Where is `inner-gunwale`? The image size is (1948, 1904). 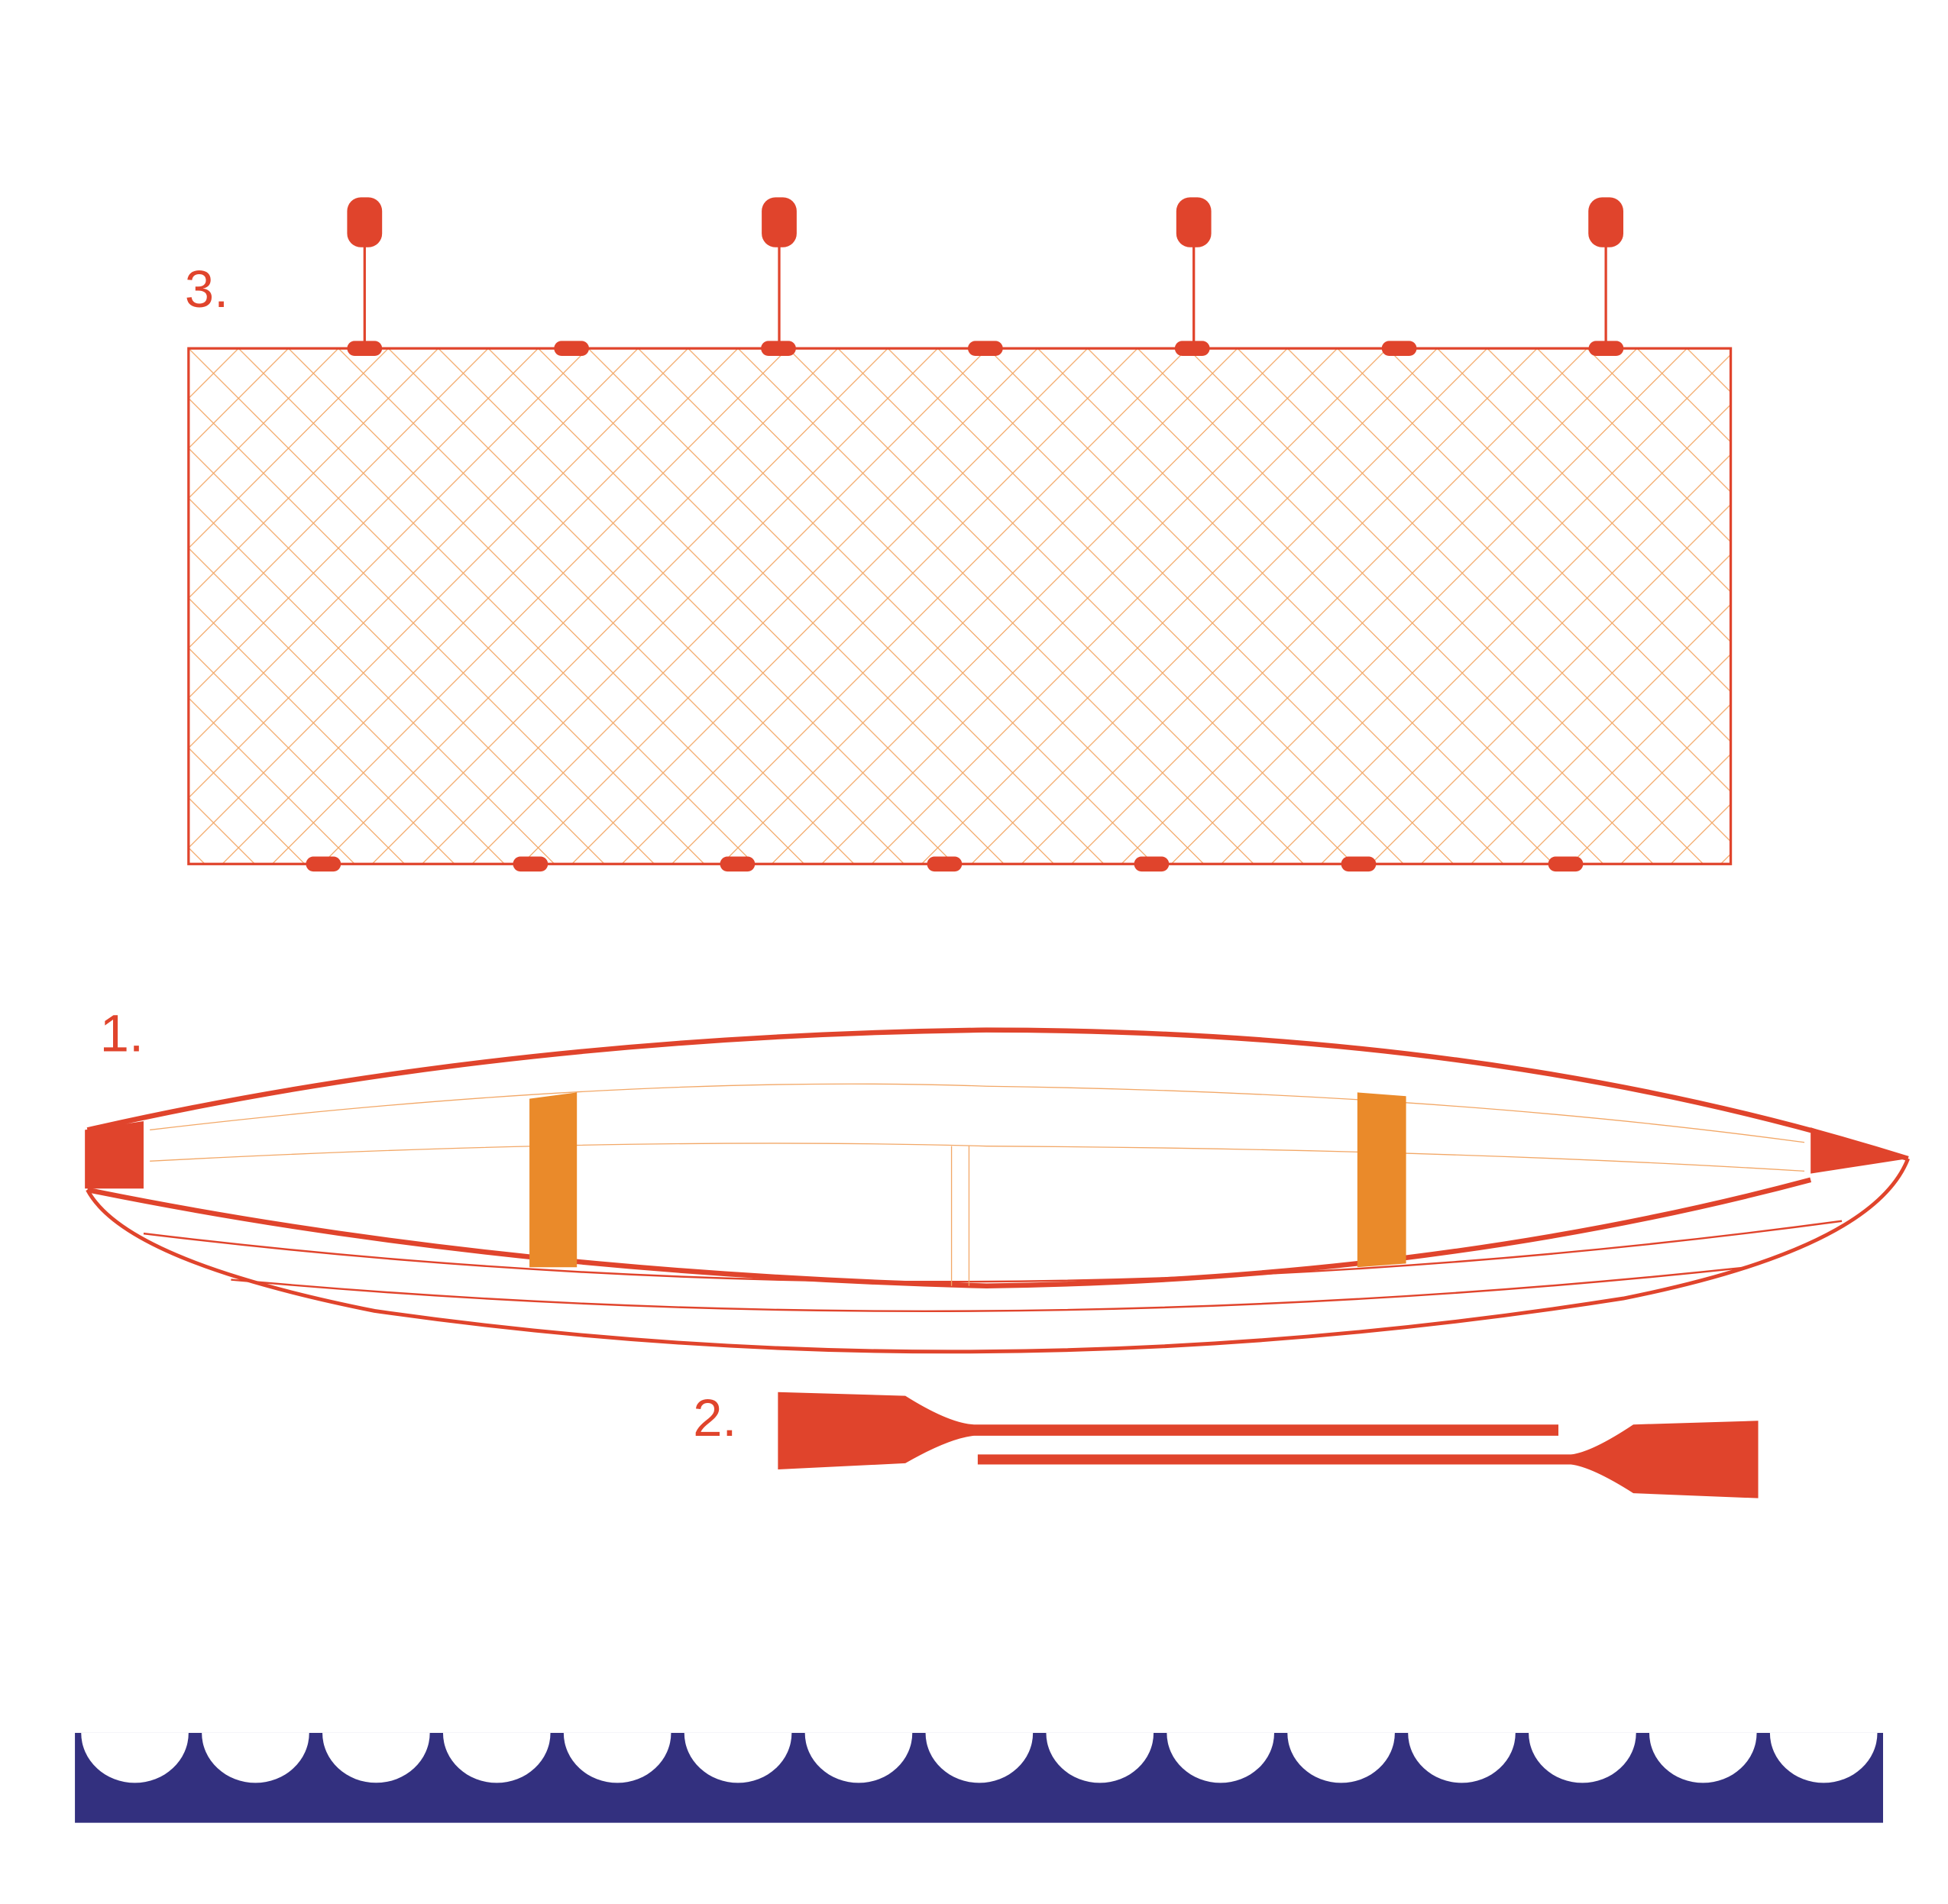 inner-gunwale is located at coordinates (949, 1233).